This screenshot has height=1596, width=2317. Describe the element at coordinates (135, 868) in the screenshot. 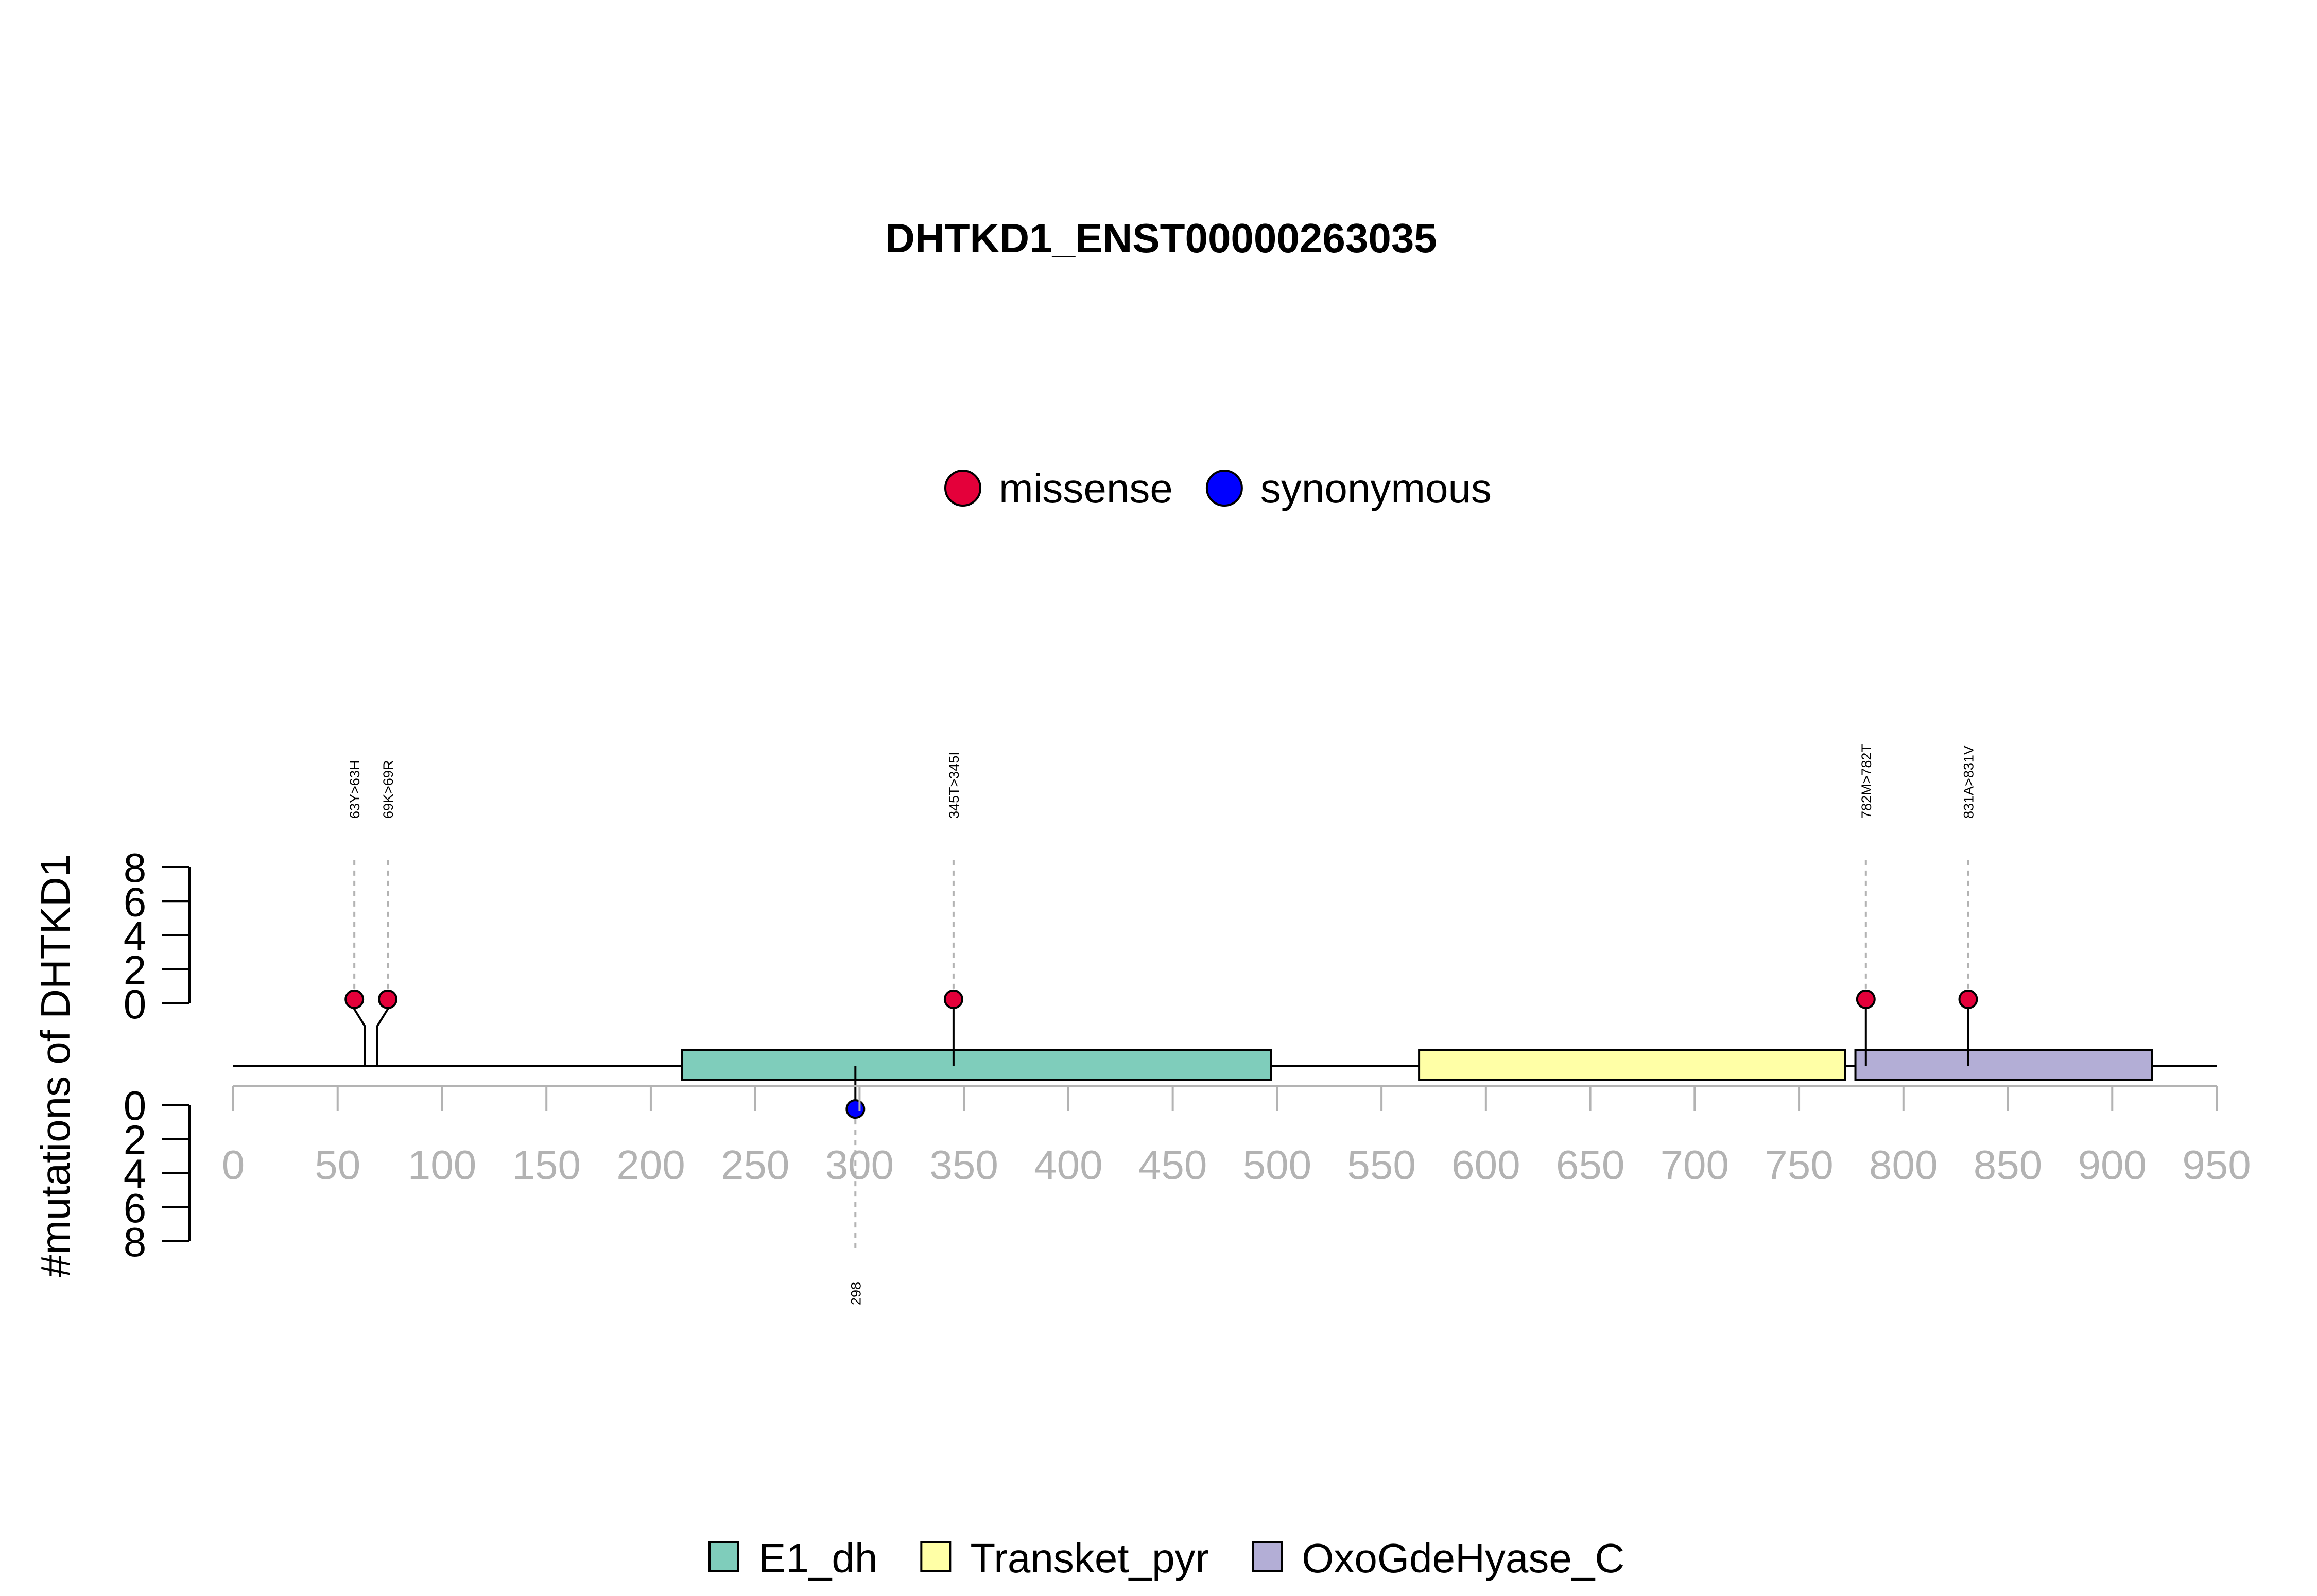

I see `y-upper-tick-label: 8` at that location.